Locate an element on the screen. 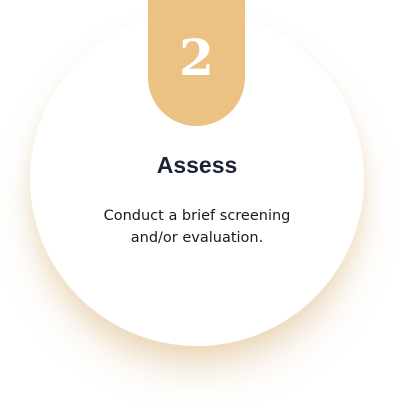 The width and height of the screenshot is (408, 408). step-number-badge: 2 is located at coordinates (196, 63).